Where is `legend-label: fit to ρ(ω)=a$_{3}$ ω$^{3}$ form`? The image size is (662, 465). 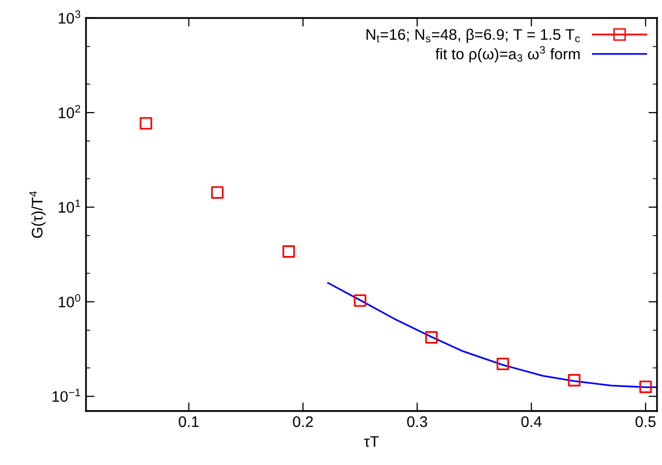 legend-label: fit to ρ(ω)=a$_{3}$ ω$^{3}$ form is located at coordinates (508, 54).